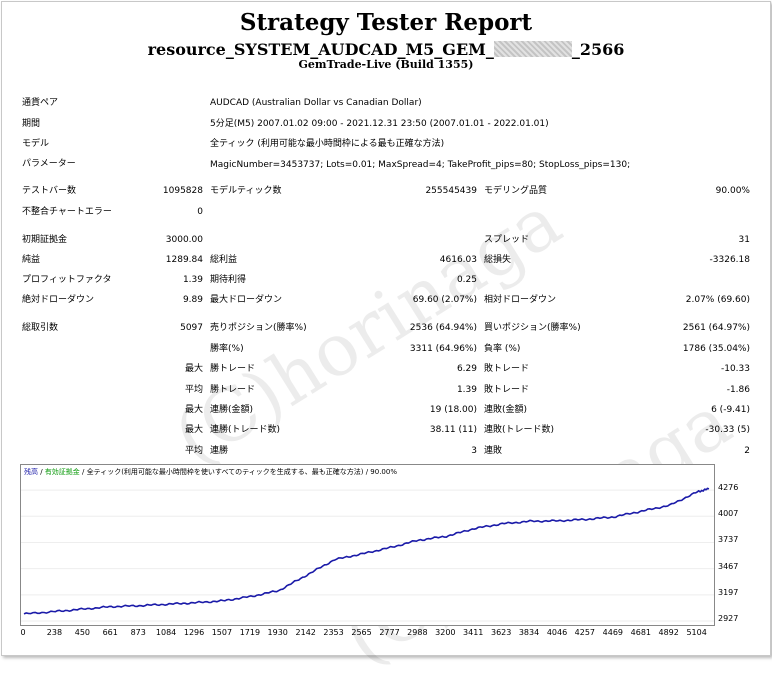  What do you see at coordinates (327, 144) in the screenshot?
I see `info-value-model: 全ティック (利用可能な最小時間枠による最も正確な方法)` at bounding box center [327, 144].